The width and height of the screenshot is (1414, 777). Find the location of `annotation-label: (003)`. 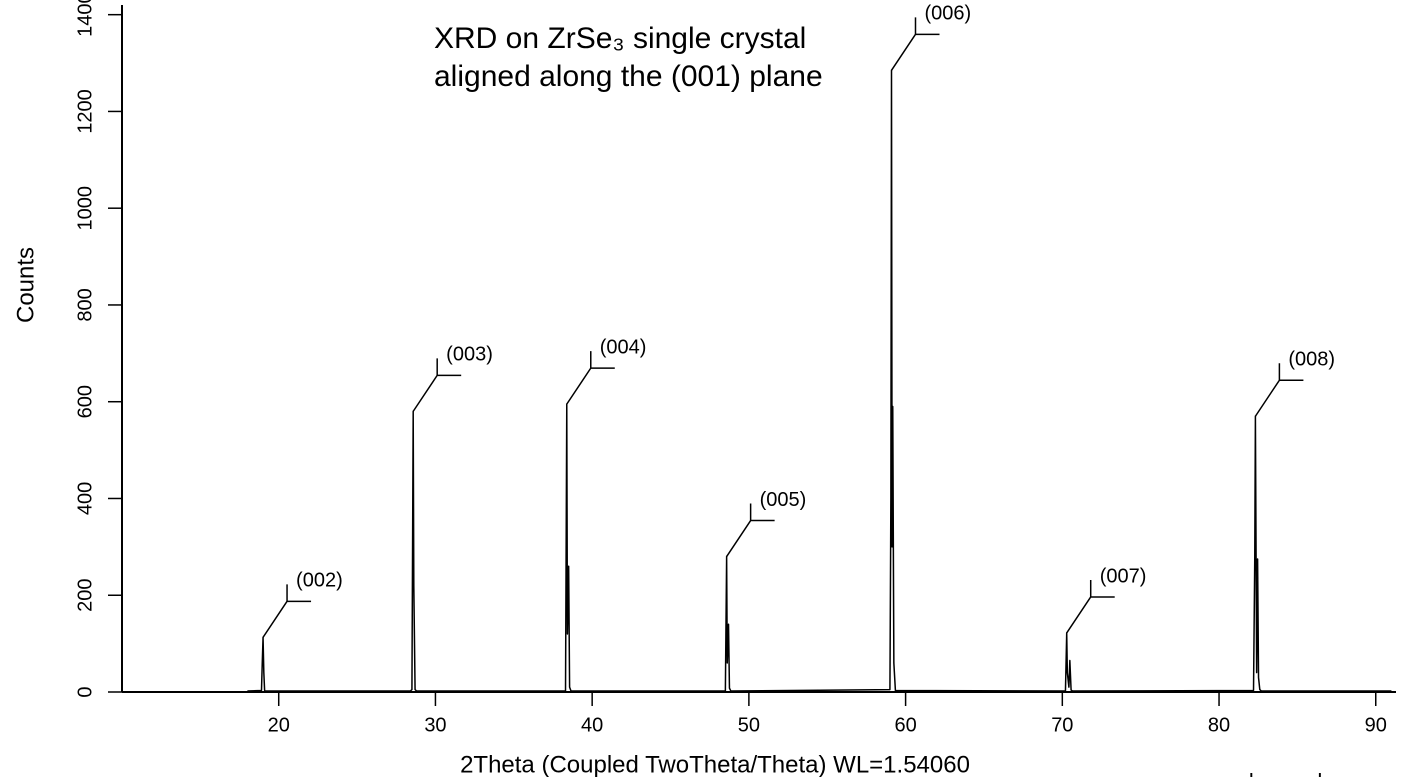

annotation-label: (003) is located at coordinates (469, 355).